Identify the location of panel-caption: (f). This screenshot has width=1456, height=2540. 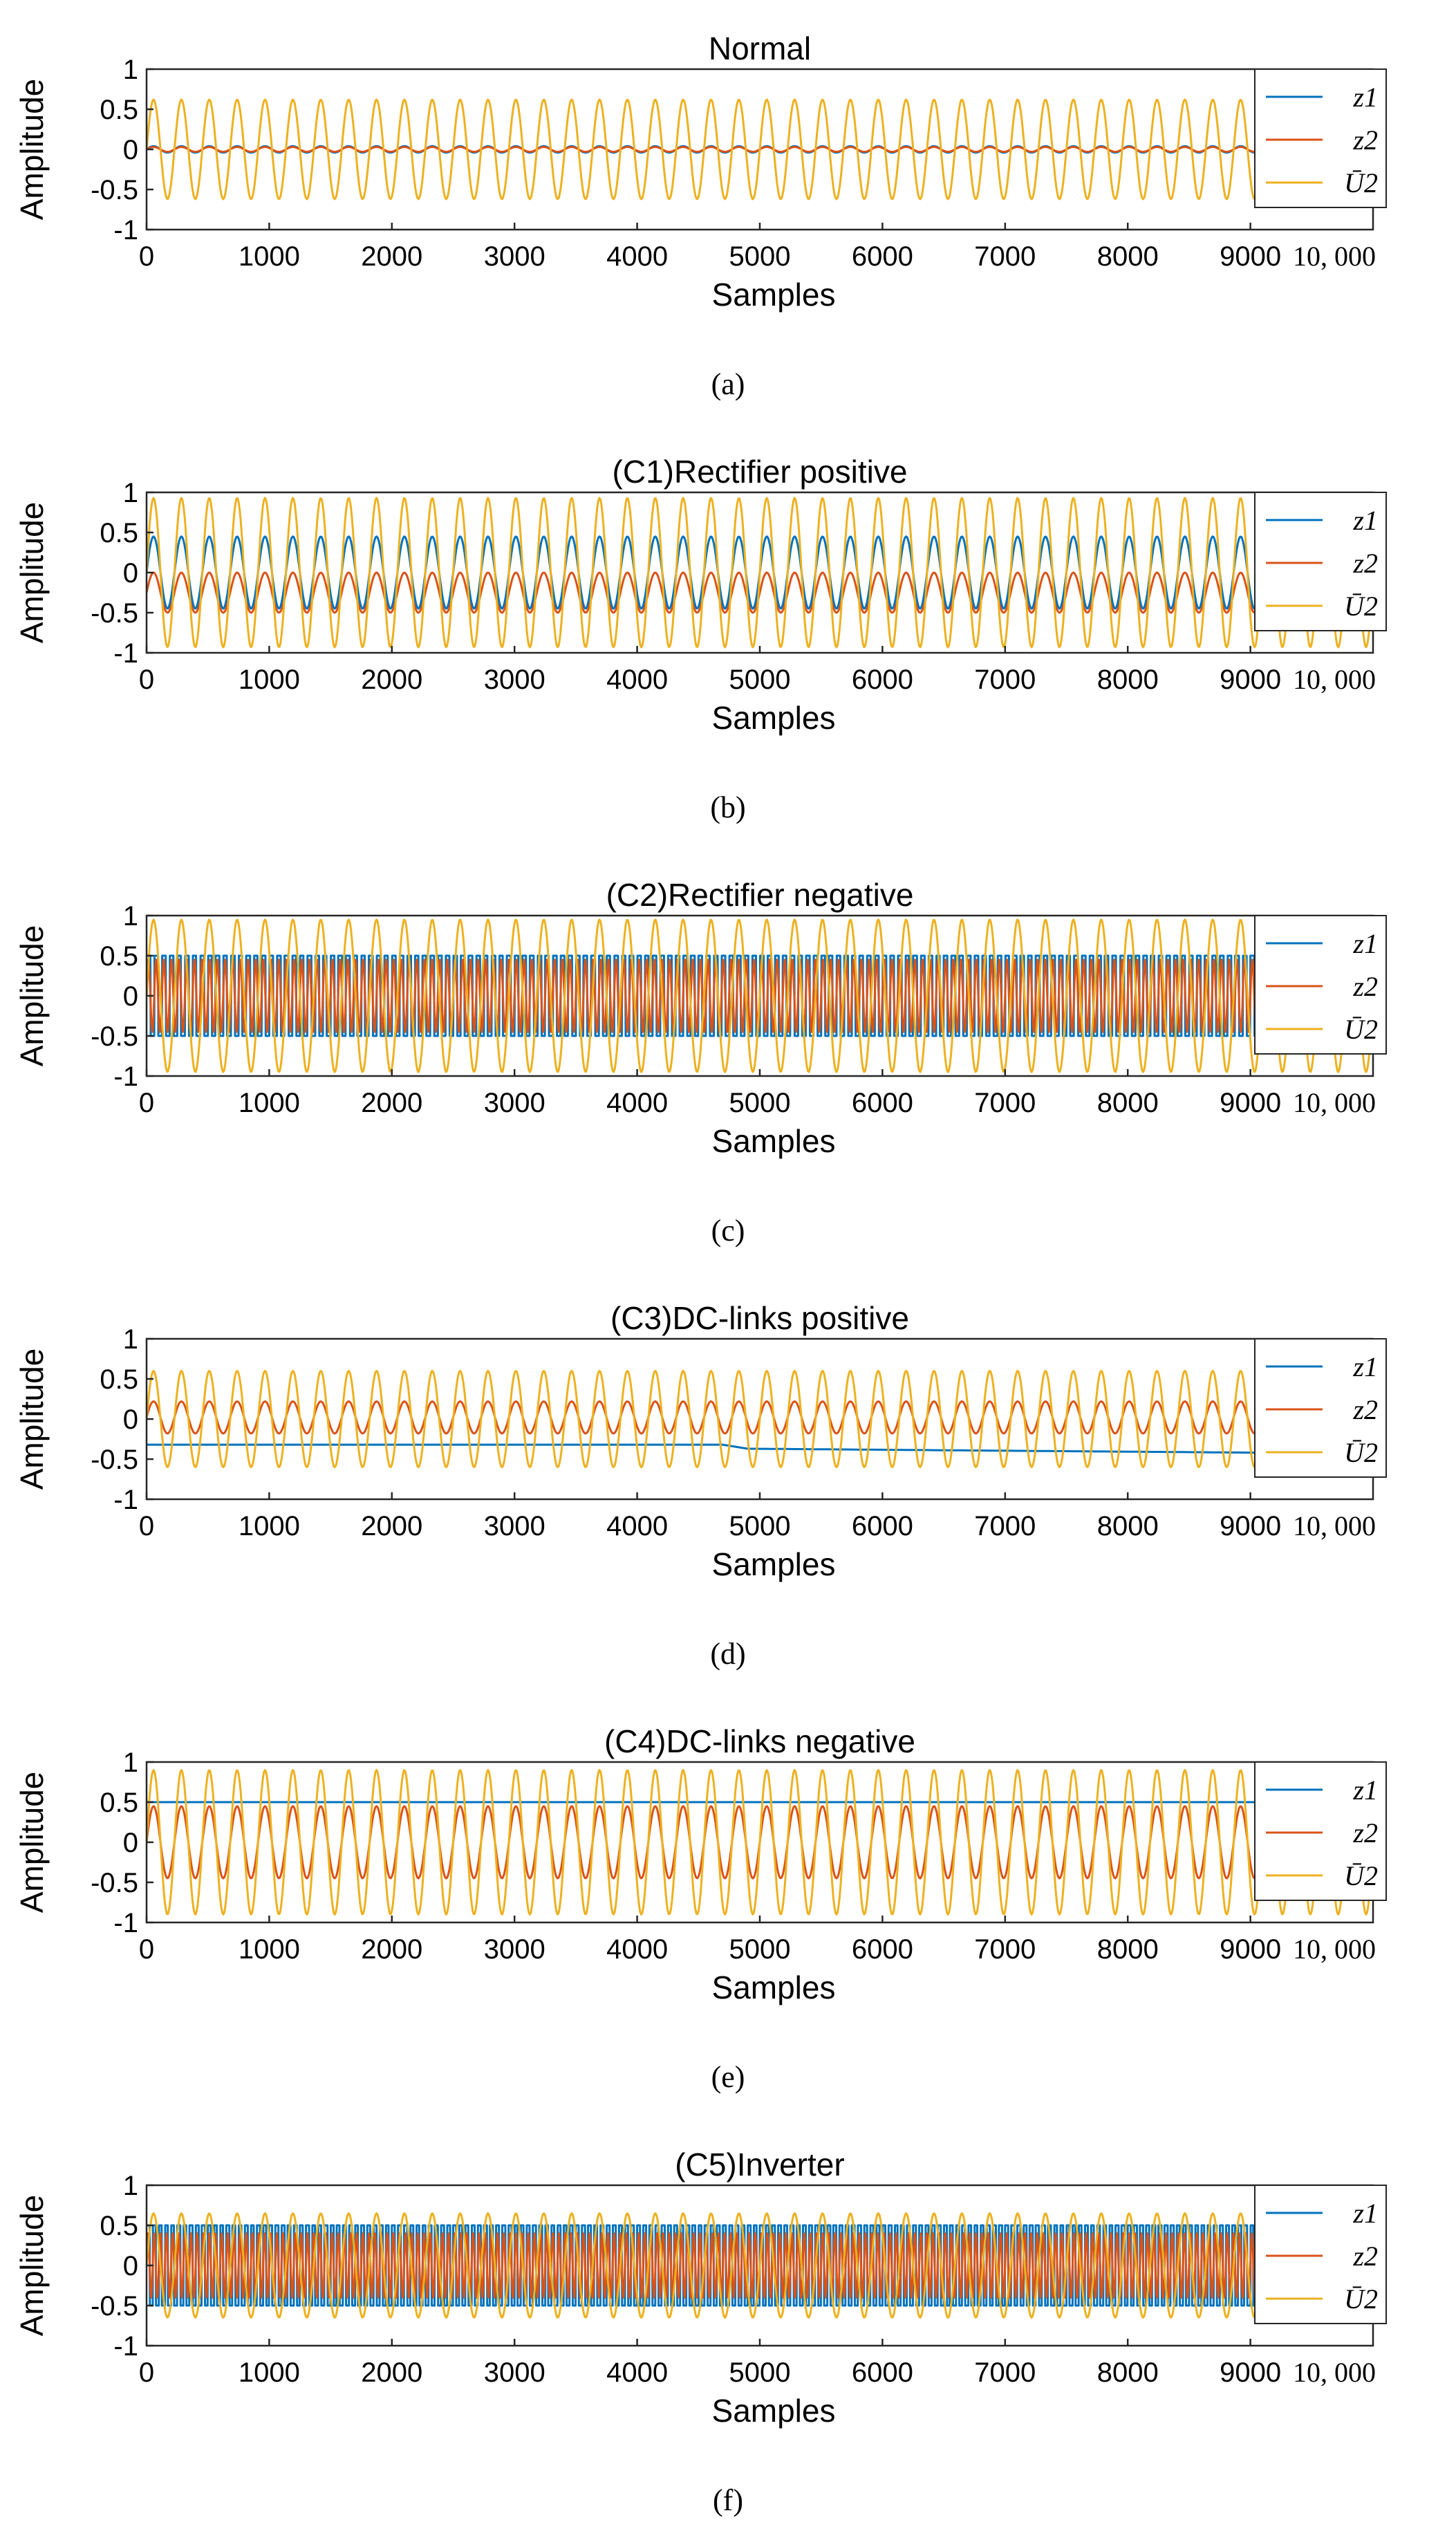
(728, 2500).